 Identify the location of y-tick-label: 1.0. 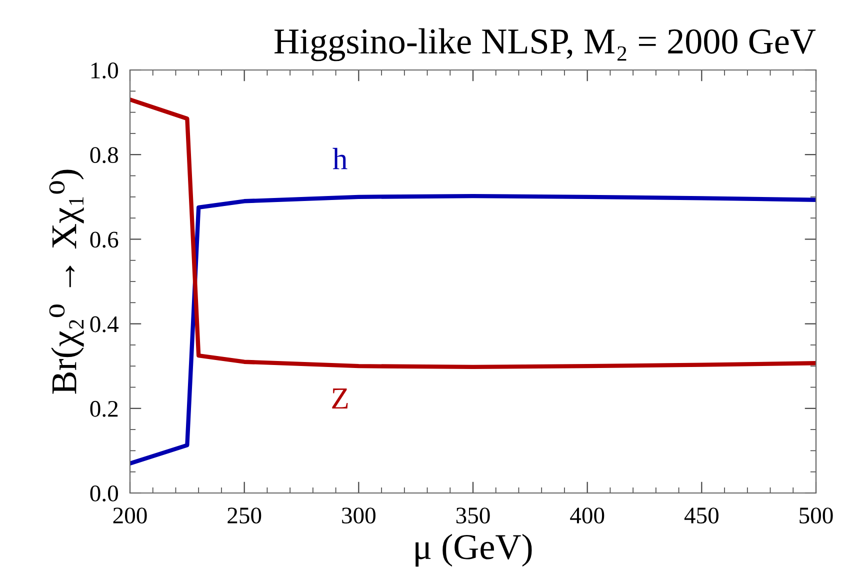
(104, 70).